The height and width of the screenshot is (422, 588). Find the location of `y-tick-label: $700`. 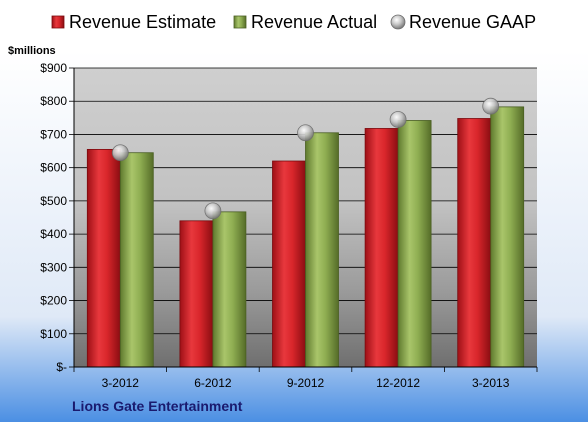

y-tick-label: $700 is located at coordinates (53, 134).